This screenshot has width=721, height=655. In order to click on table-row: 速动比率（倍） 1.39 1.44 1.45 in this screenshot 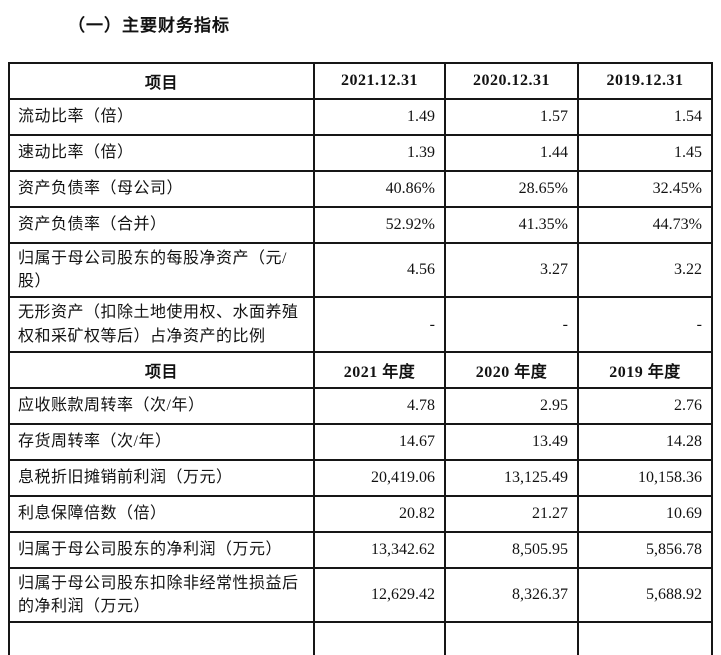, I will do `click(360, 153)`.